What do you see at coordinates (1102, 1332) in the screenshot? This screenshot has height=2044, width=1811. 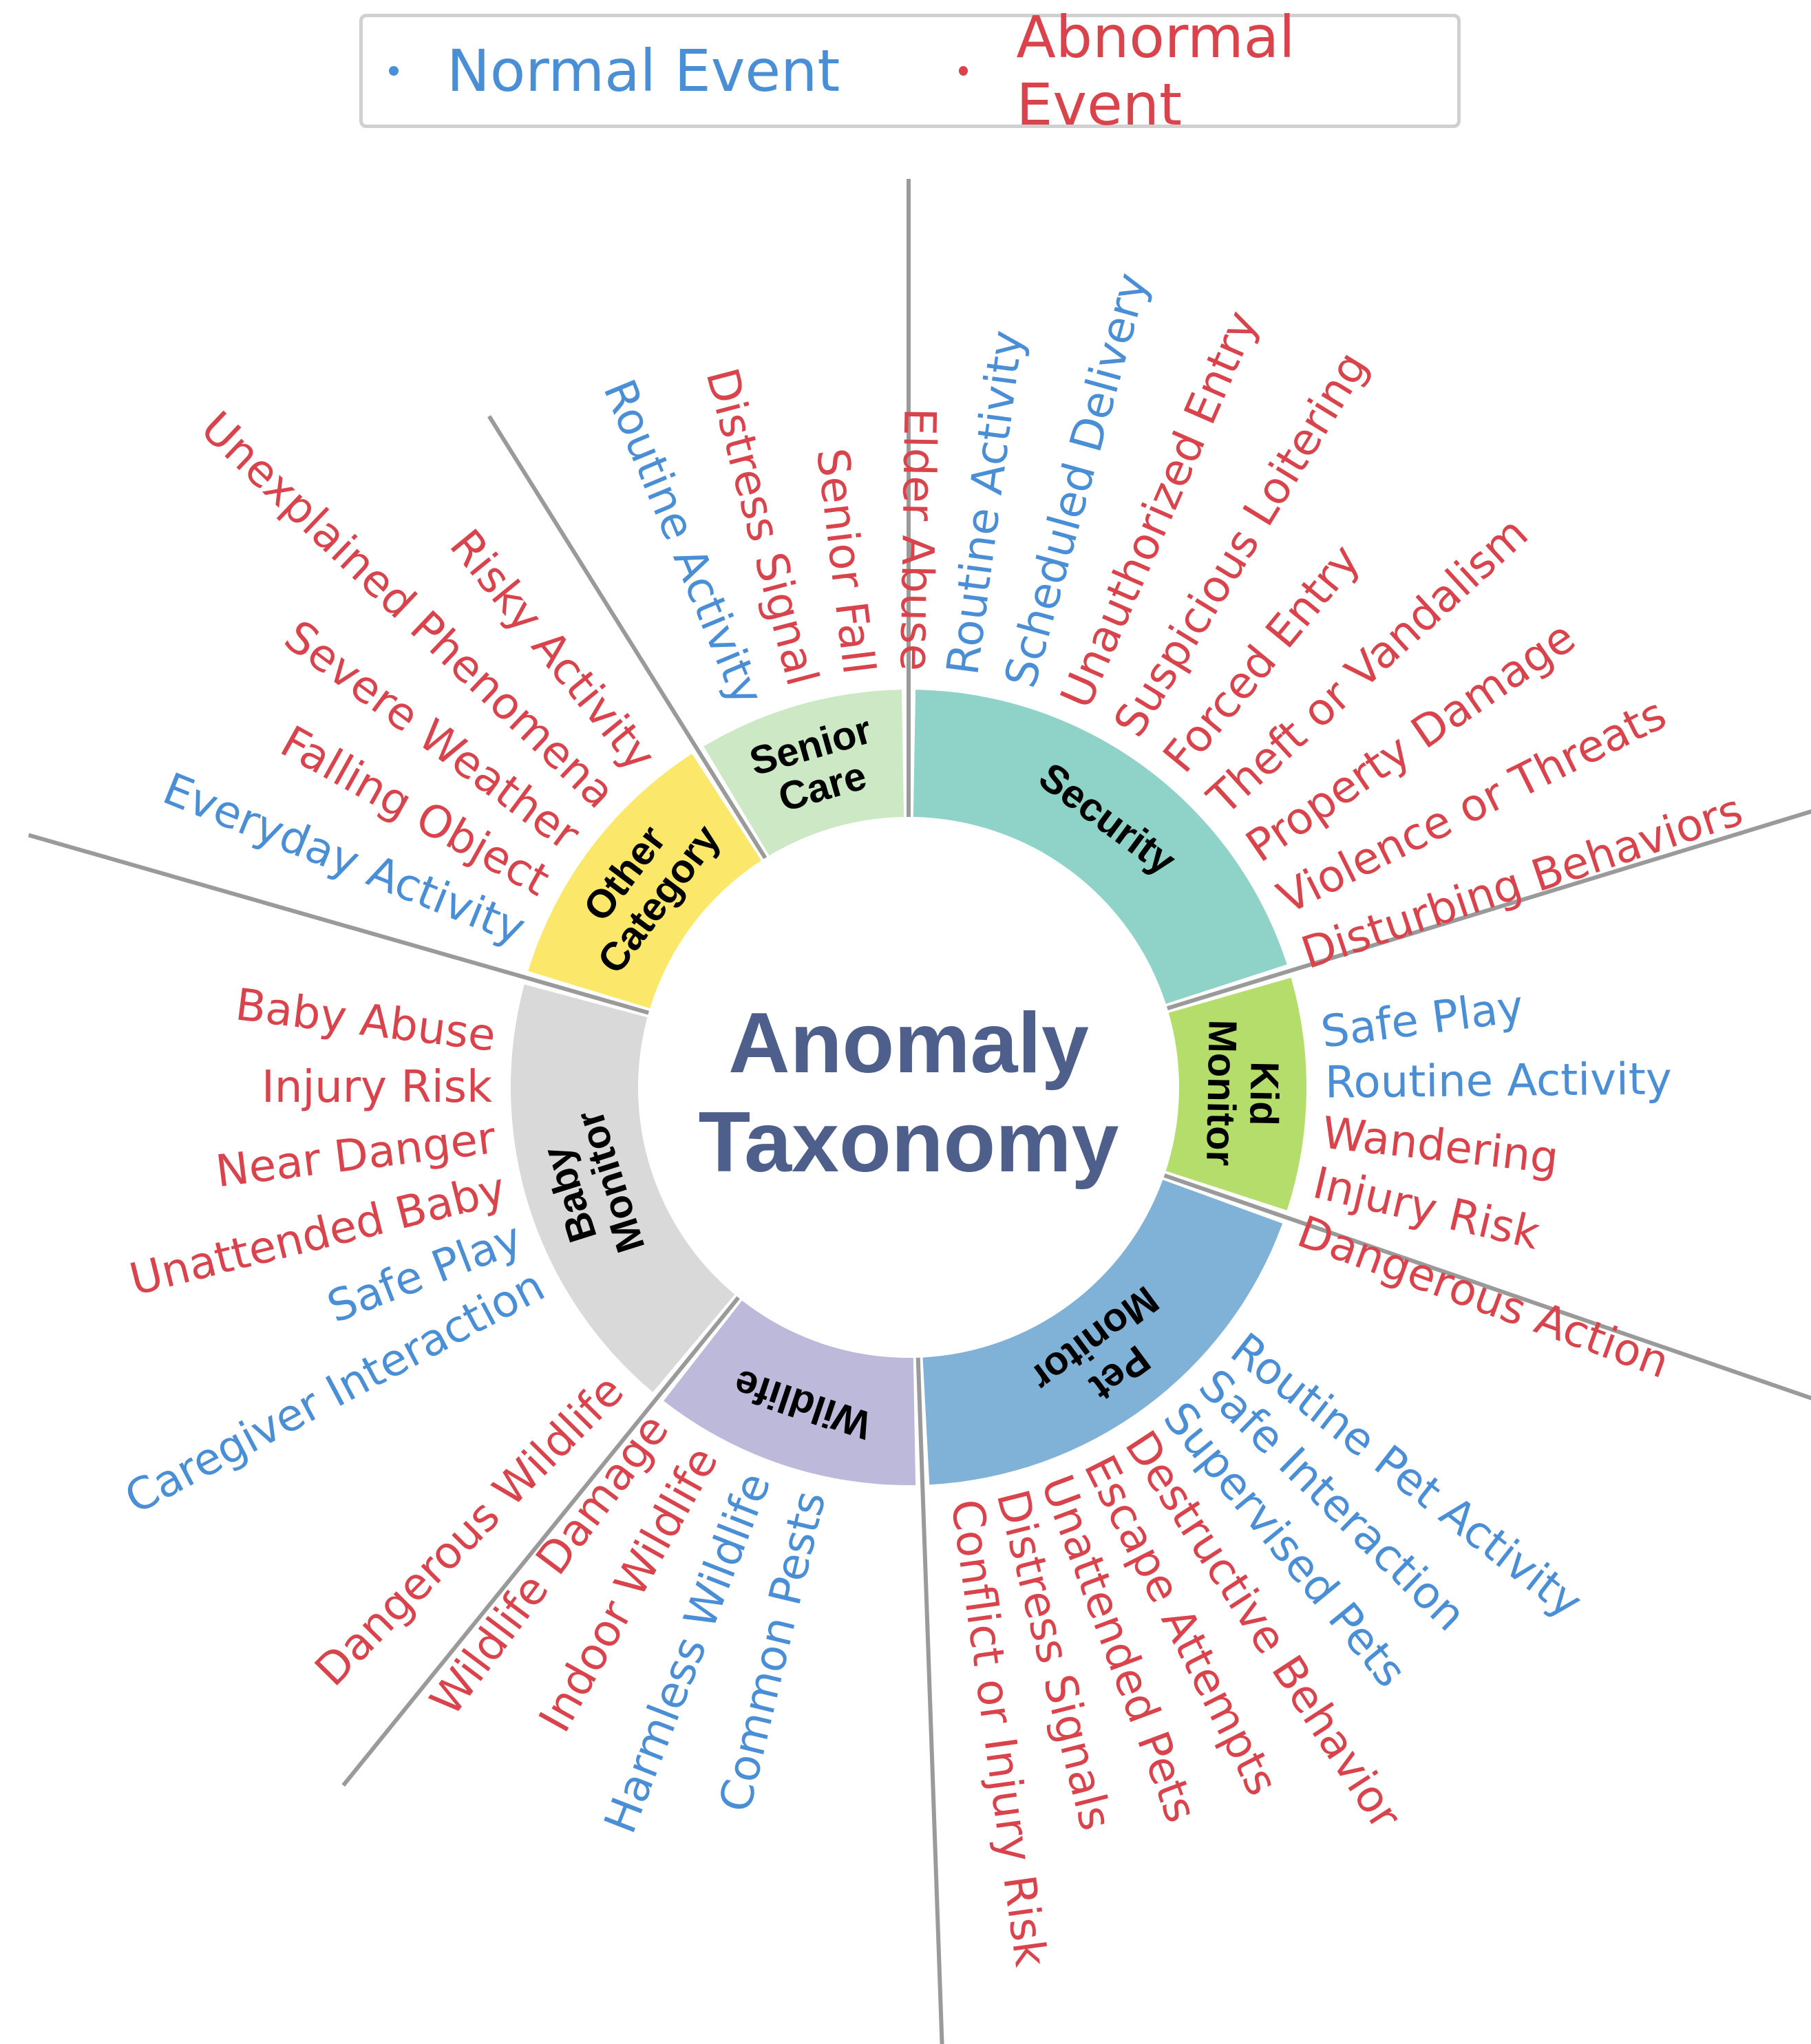 I see `ring-segment-pet-monitor` at bounding box center [1102, 1332].